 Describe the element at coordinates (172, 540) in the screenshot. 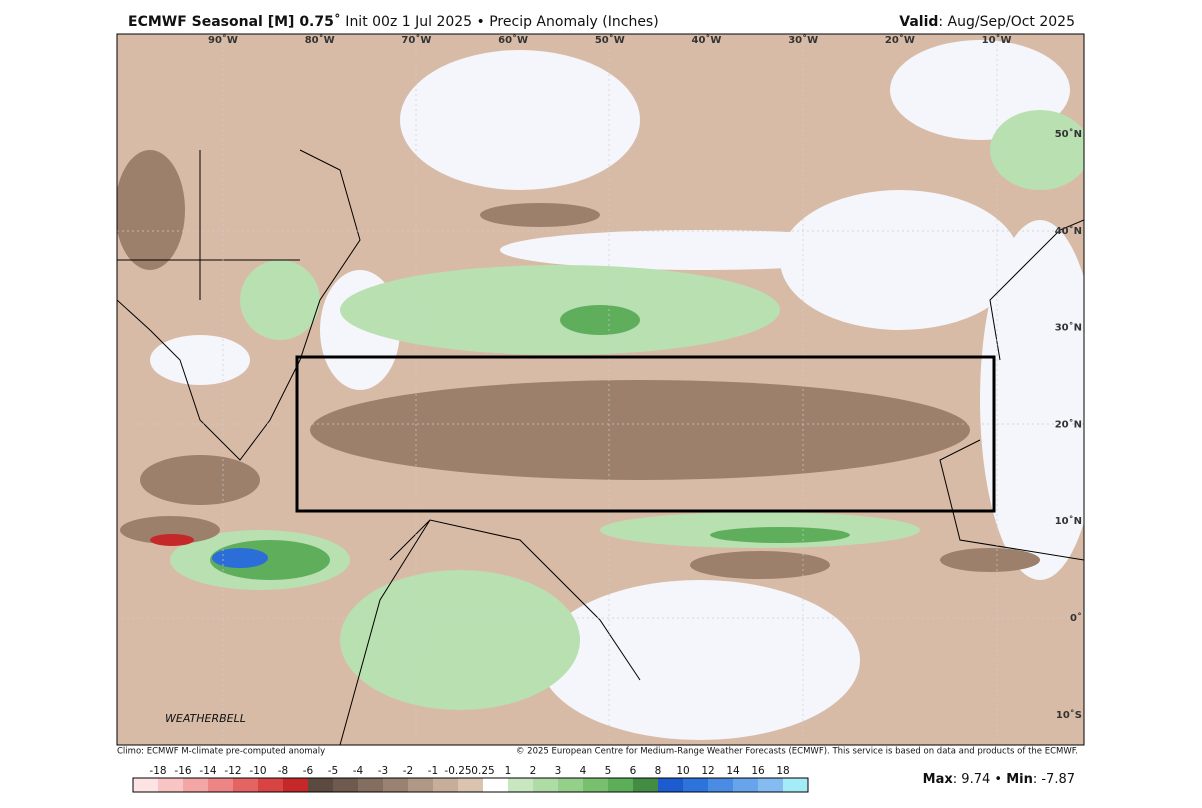

I see `min-area` at that location.